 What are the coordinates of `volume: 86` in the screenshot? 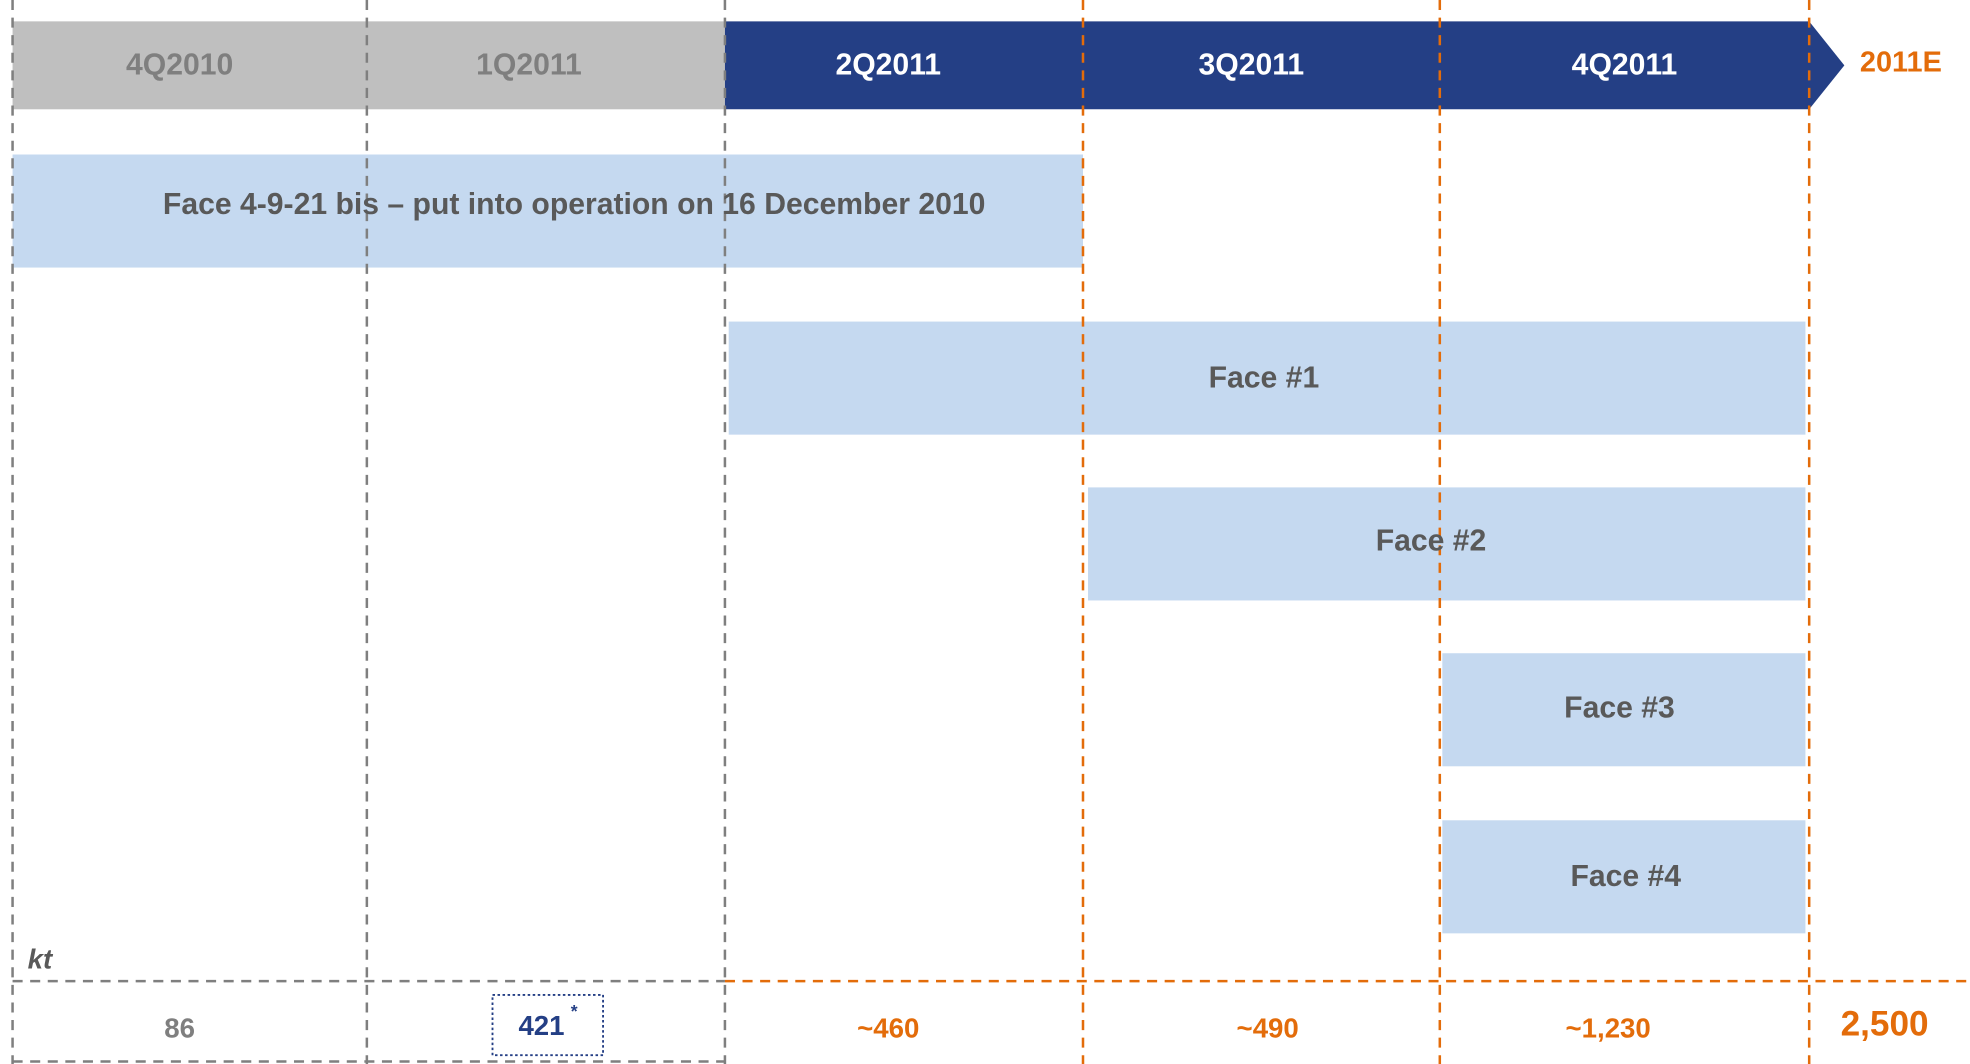 It's located at (179, 1027).